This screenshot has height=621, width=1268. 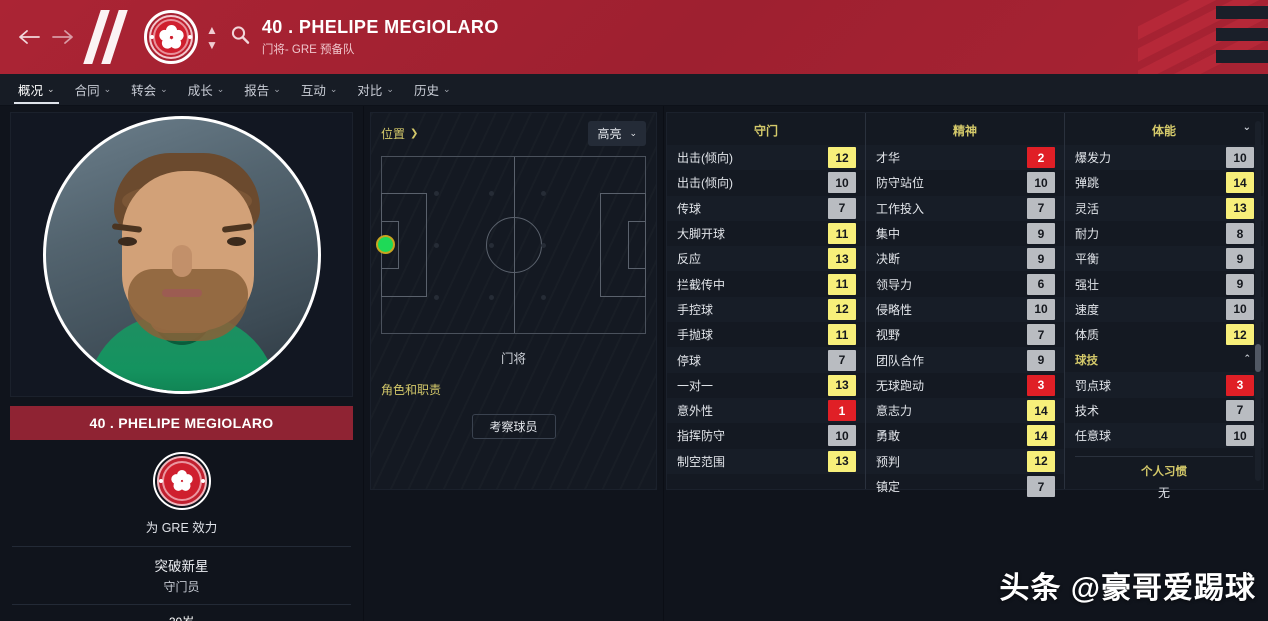 I want to click on attribute-row: 出击(倾向) 12, so click(x=766, y=158).